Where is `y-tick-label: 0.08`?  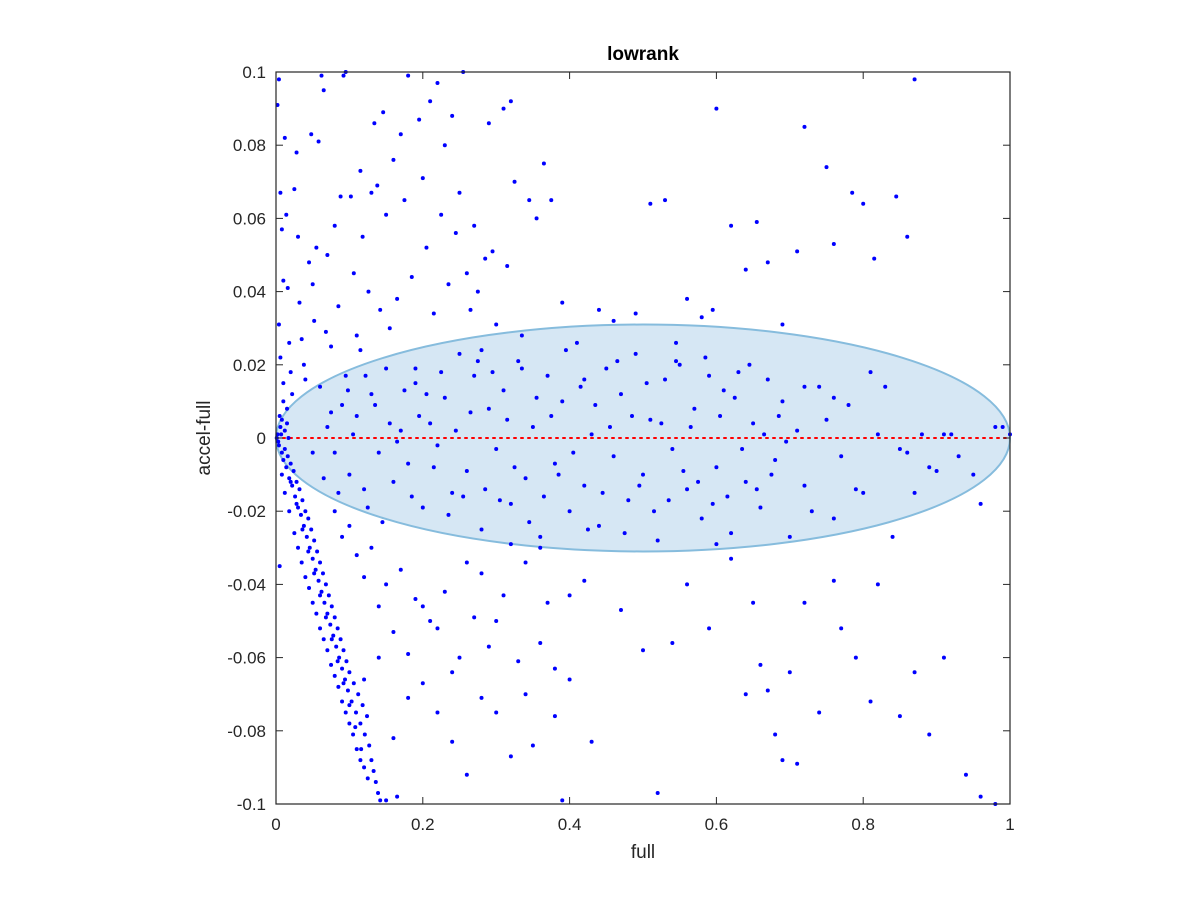 y-tick-label: 0.08 is located at coordinates (249, 145).